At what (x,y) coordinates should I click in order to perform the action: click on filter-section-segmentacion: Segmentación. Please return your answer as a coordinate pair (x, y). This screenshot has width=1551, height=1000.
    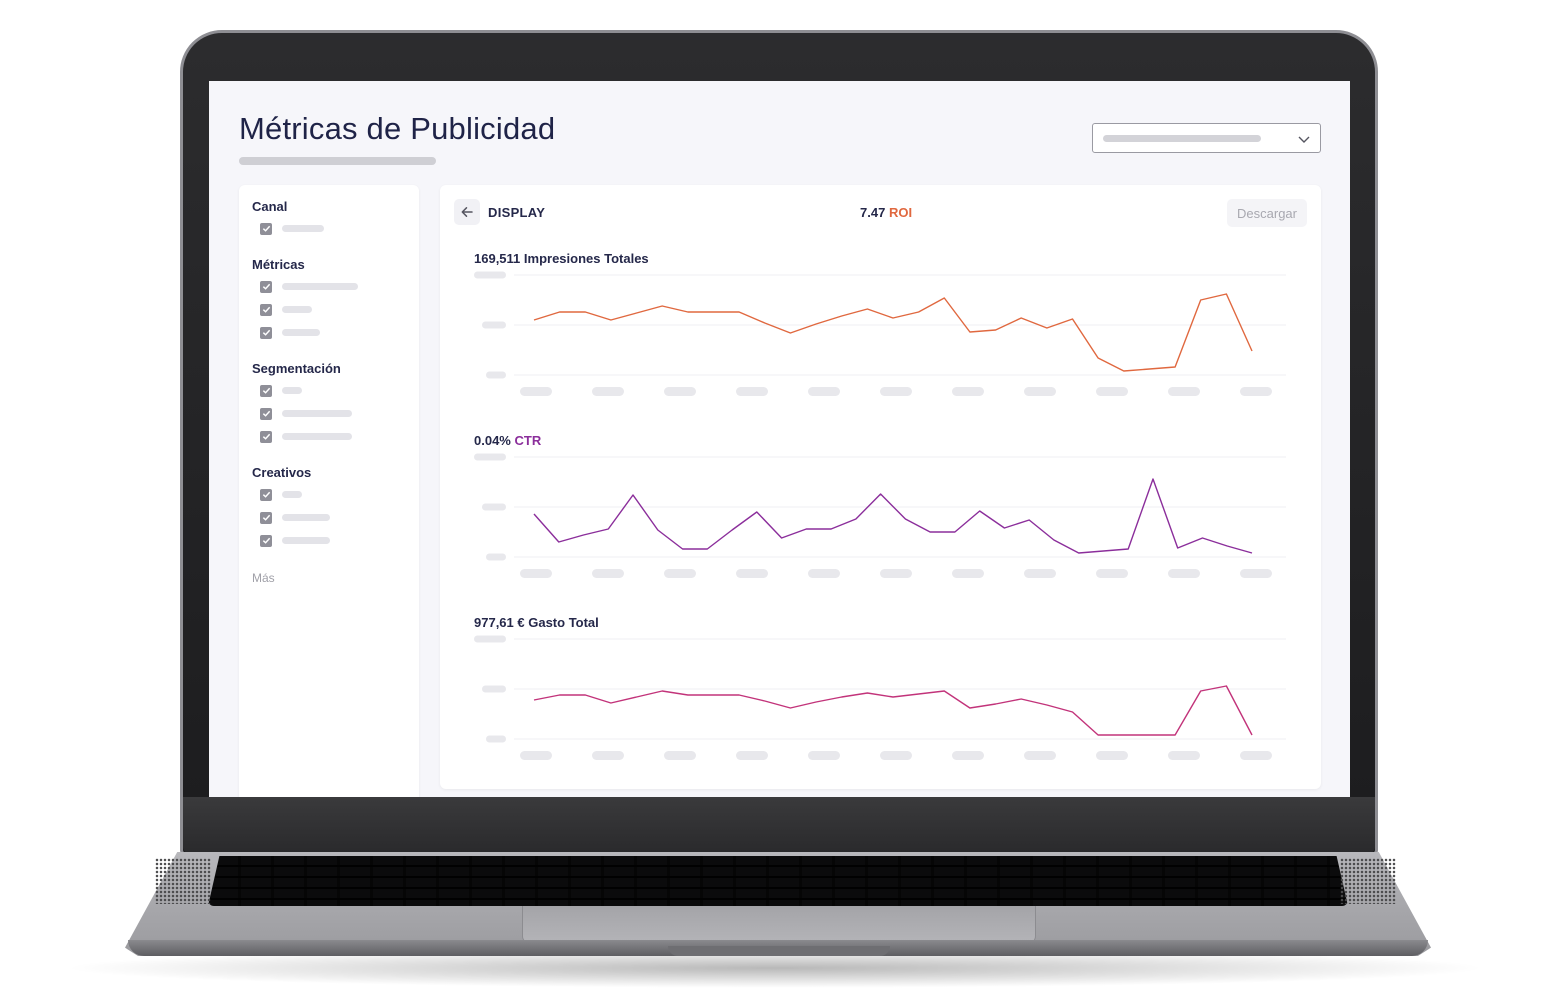
    Looking at the image, I should click on (302, 403).